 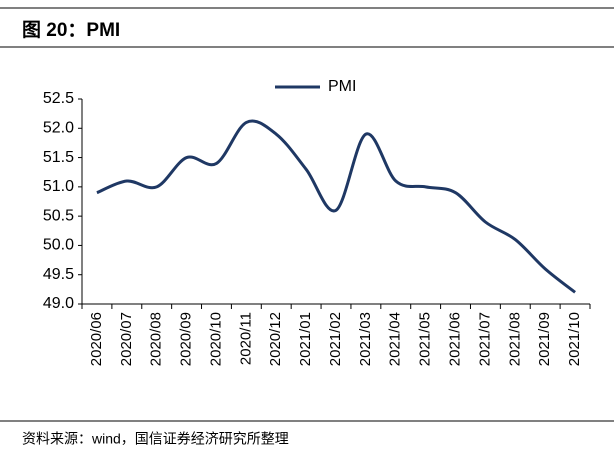 I want to click on x-tick-label: 2021/02, so click(x=335, y=339).